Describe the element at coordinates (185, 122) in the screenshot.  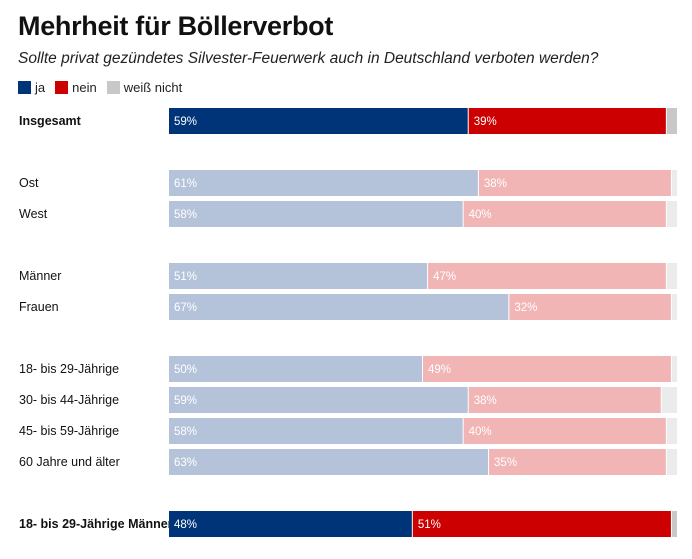
I see `value-label-ja-insgesamt: 59%` at that location.